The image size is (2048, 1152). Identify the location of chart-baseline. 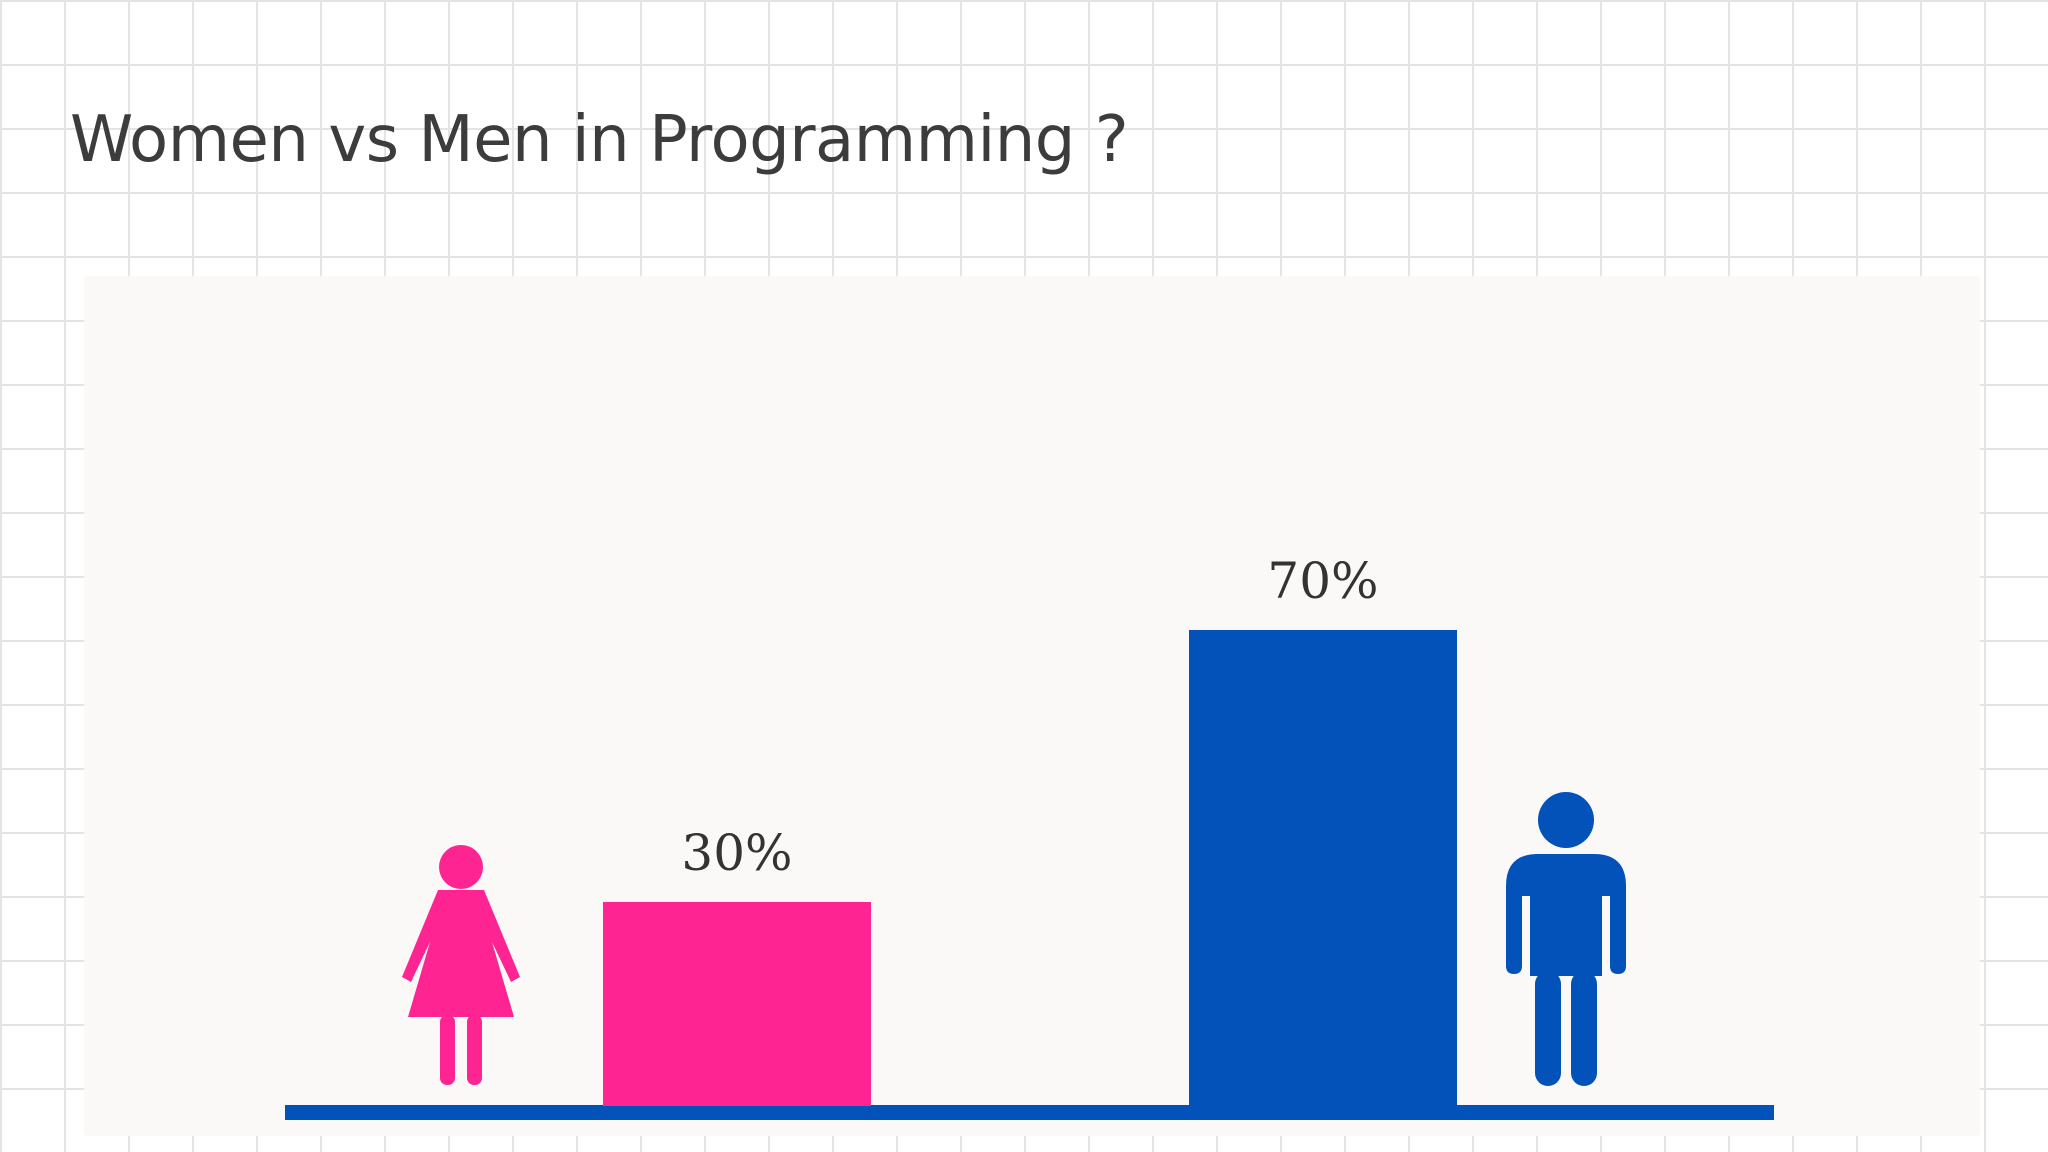
(1029, 1112).